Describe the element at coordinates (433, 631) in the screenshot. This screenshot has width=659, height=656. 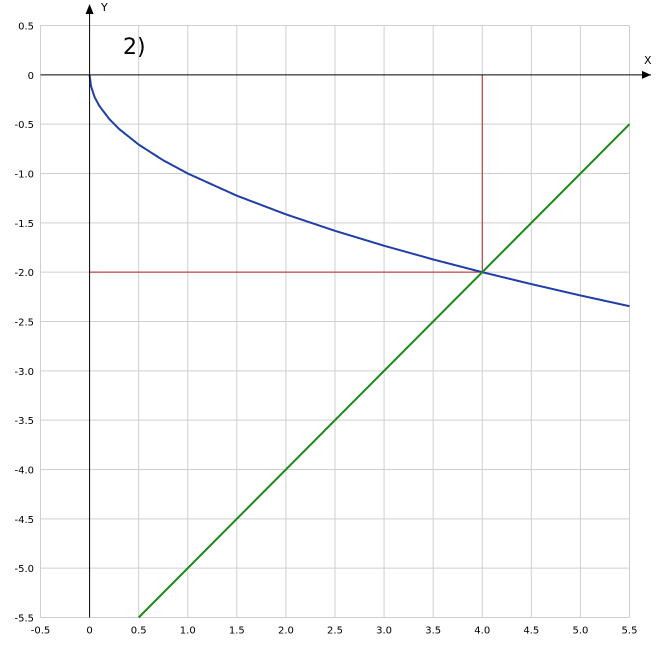
I see `x-tick-label: 3.5` at that location.